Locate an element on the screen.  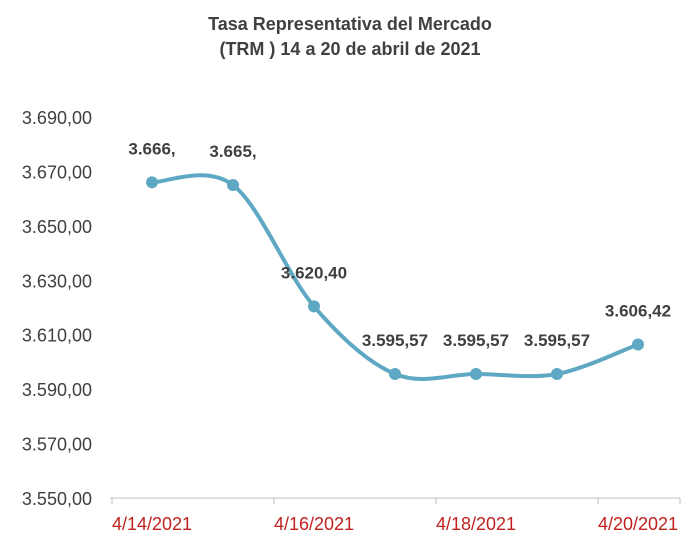
chart-title-line-2: (TRM ) 14 a 20 de abril de 2021 is located at coordinates (350, 49).